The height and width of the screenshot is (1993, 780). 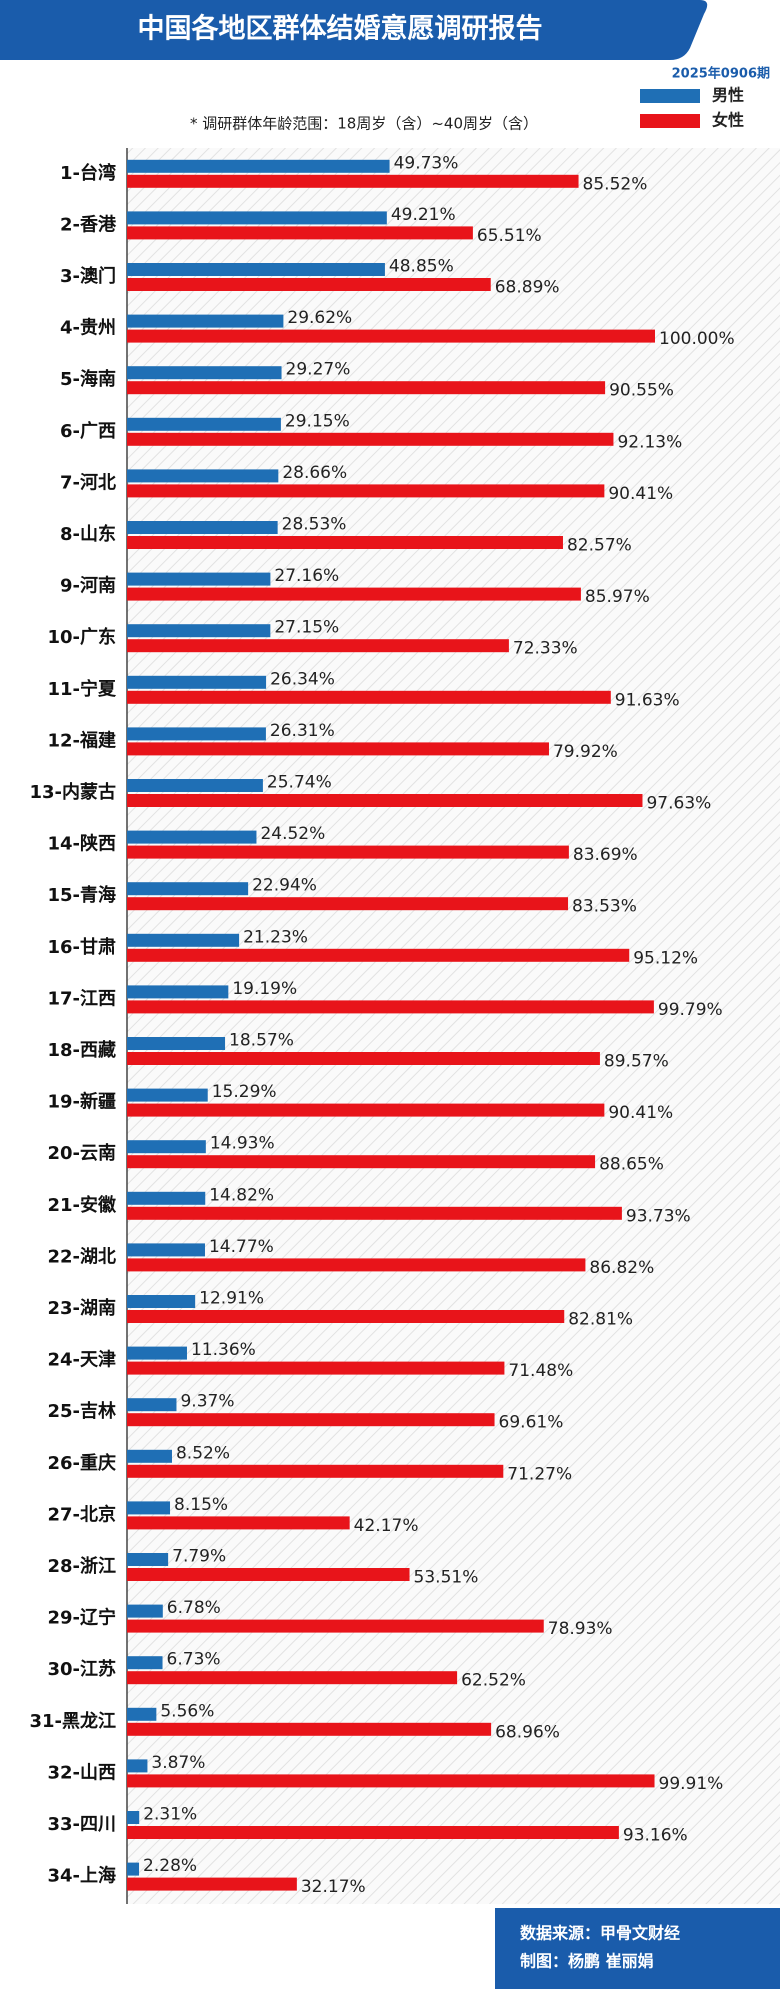 What do you see at coordinates (223, 1350) in the screenshot?
I see `value-label: 11.36%` at bounding box center [223, 1350].